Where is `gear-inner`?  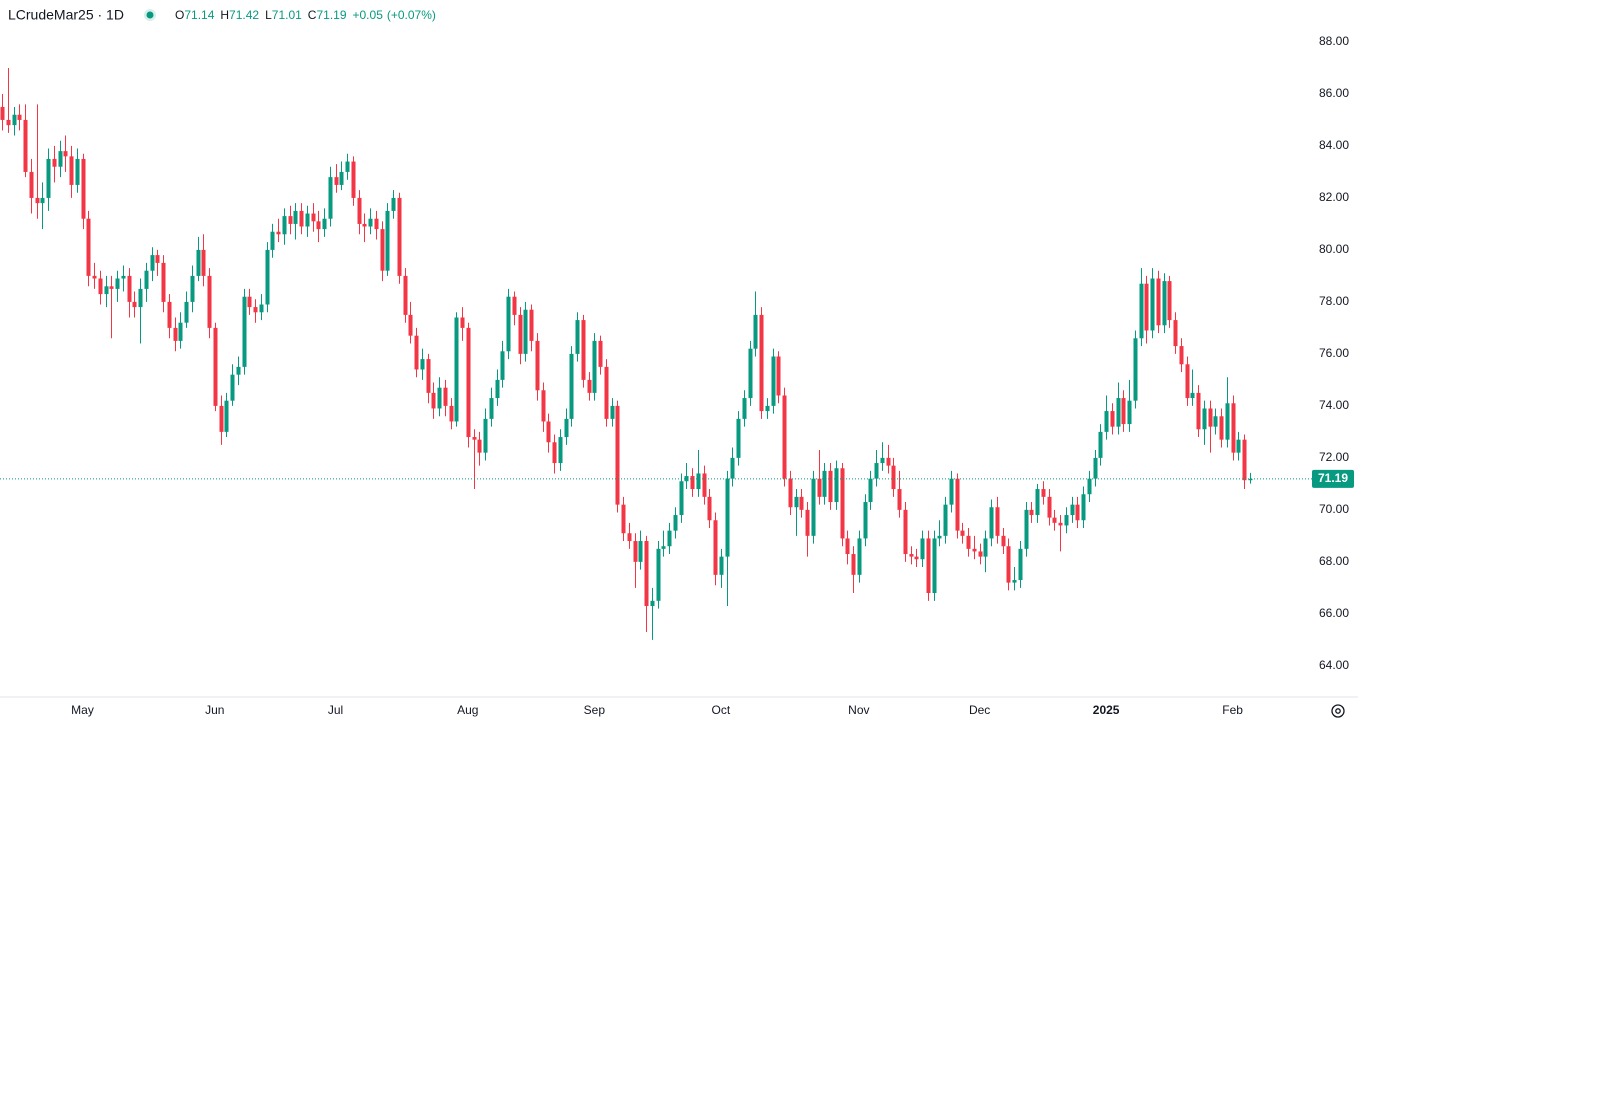 gear-inner is located at coordinates (1338, 711).